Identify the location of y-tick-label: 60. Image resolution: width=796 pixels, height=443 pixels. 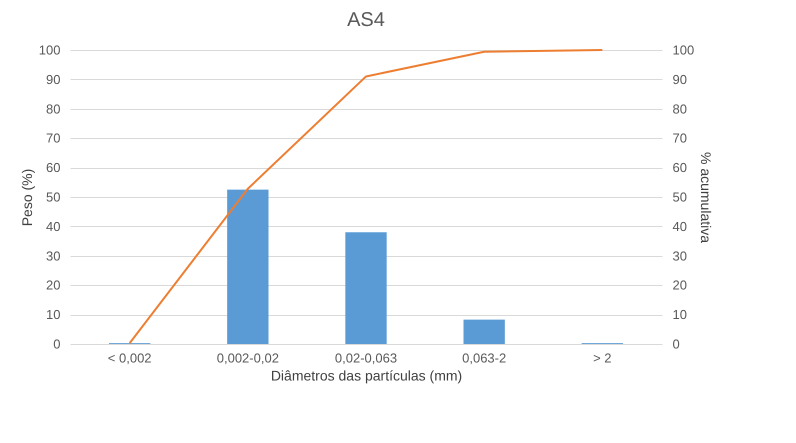
(53, 168).